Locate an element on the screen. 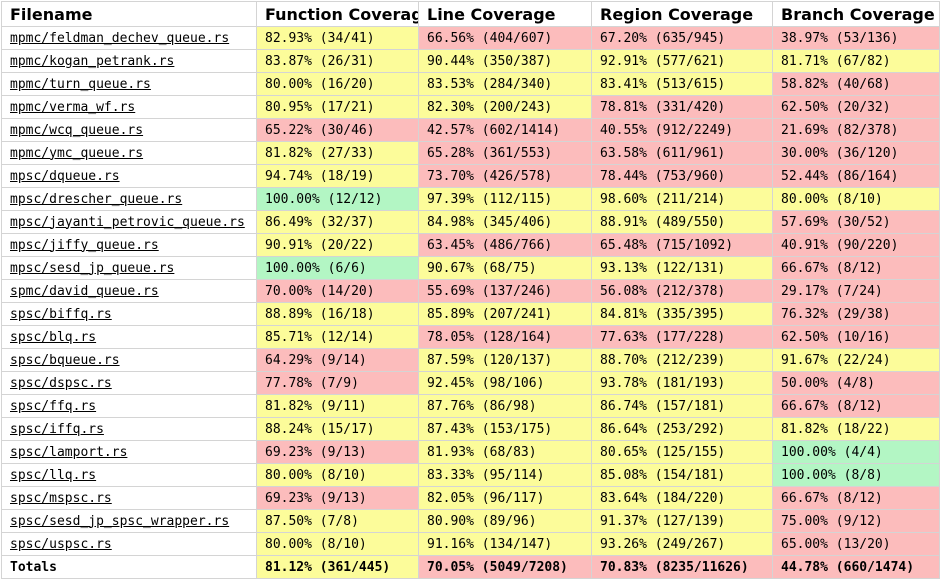  line-coverage-header: Line Coverage is located at coordinates (505, 14).